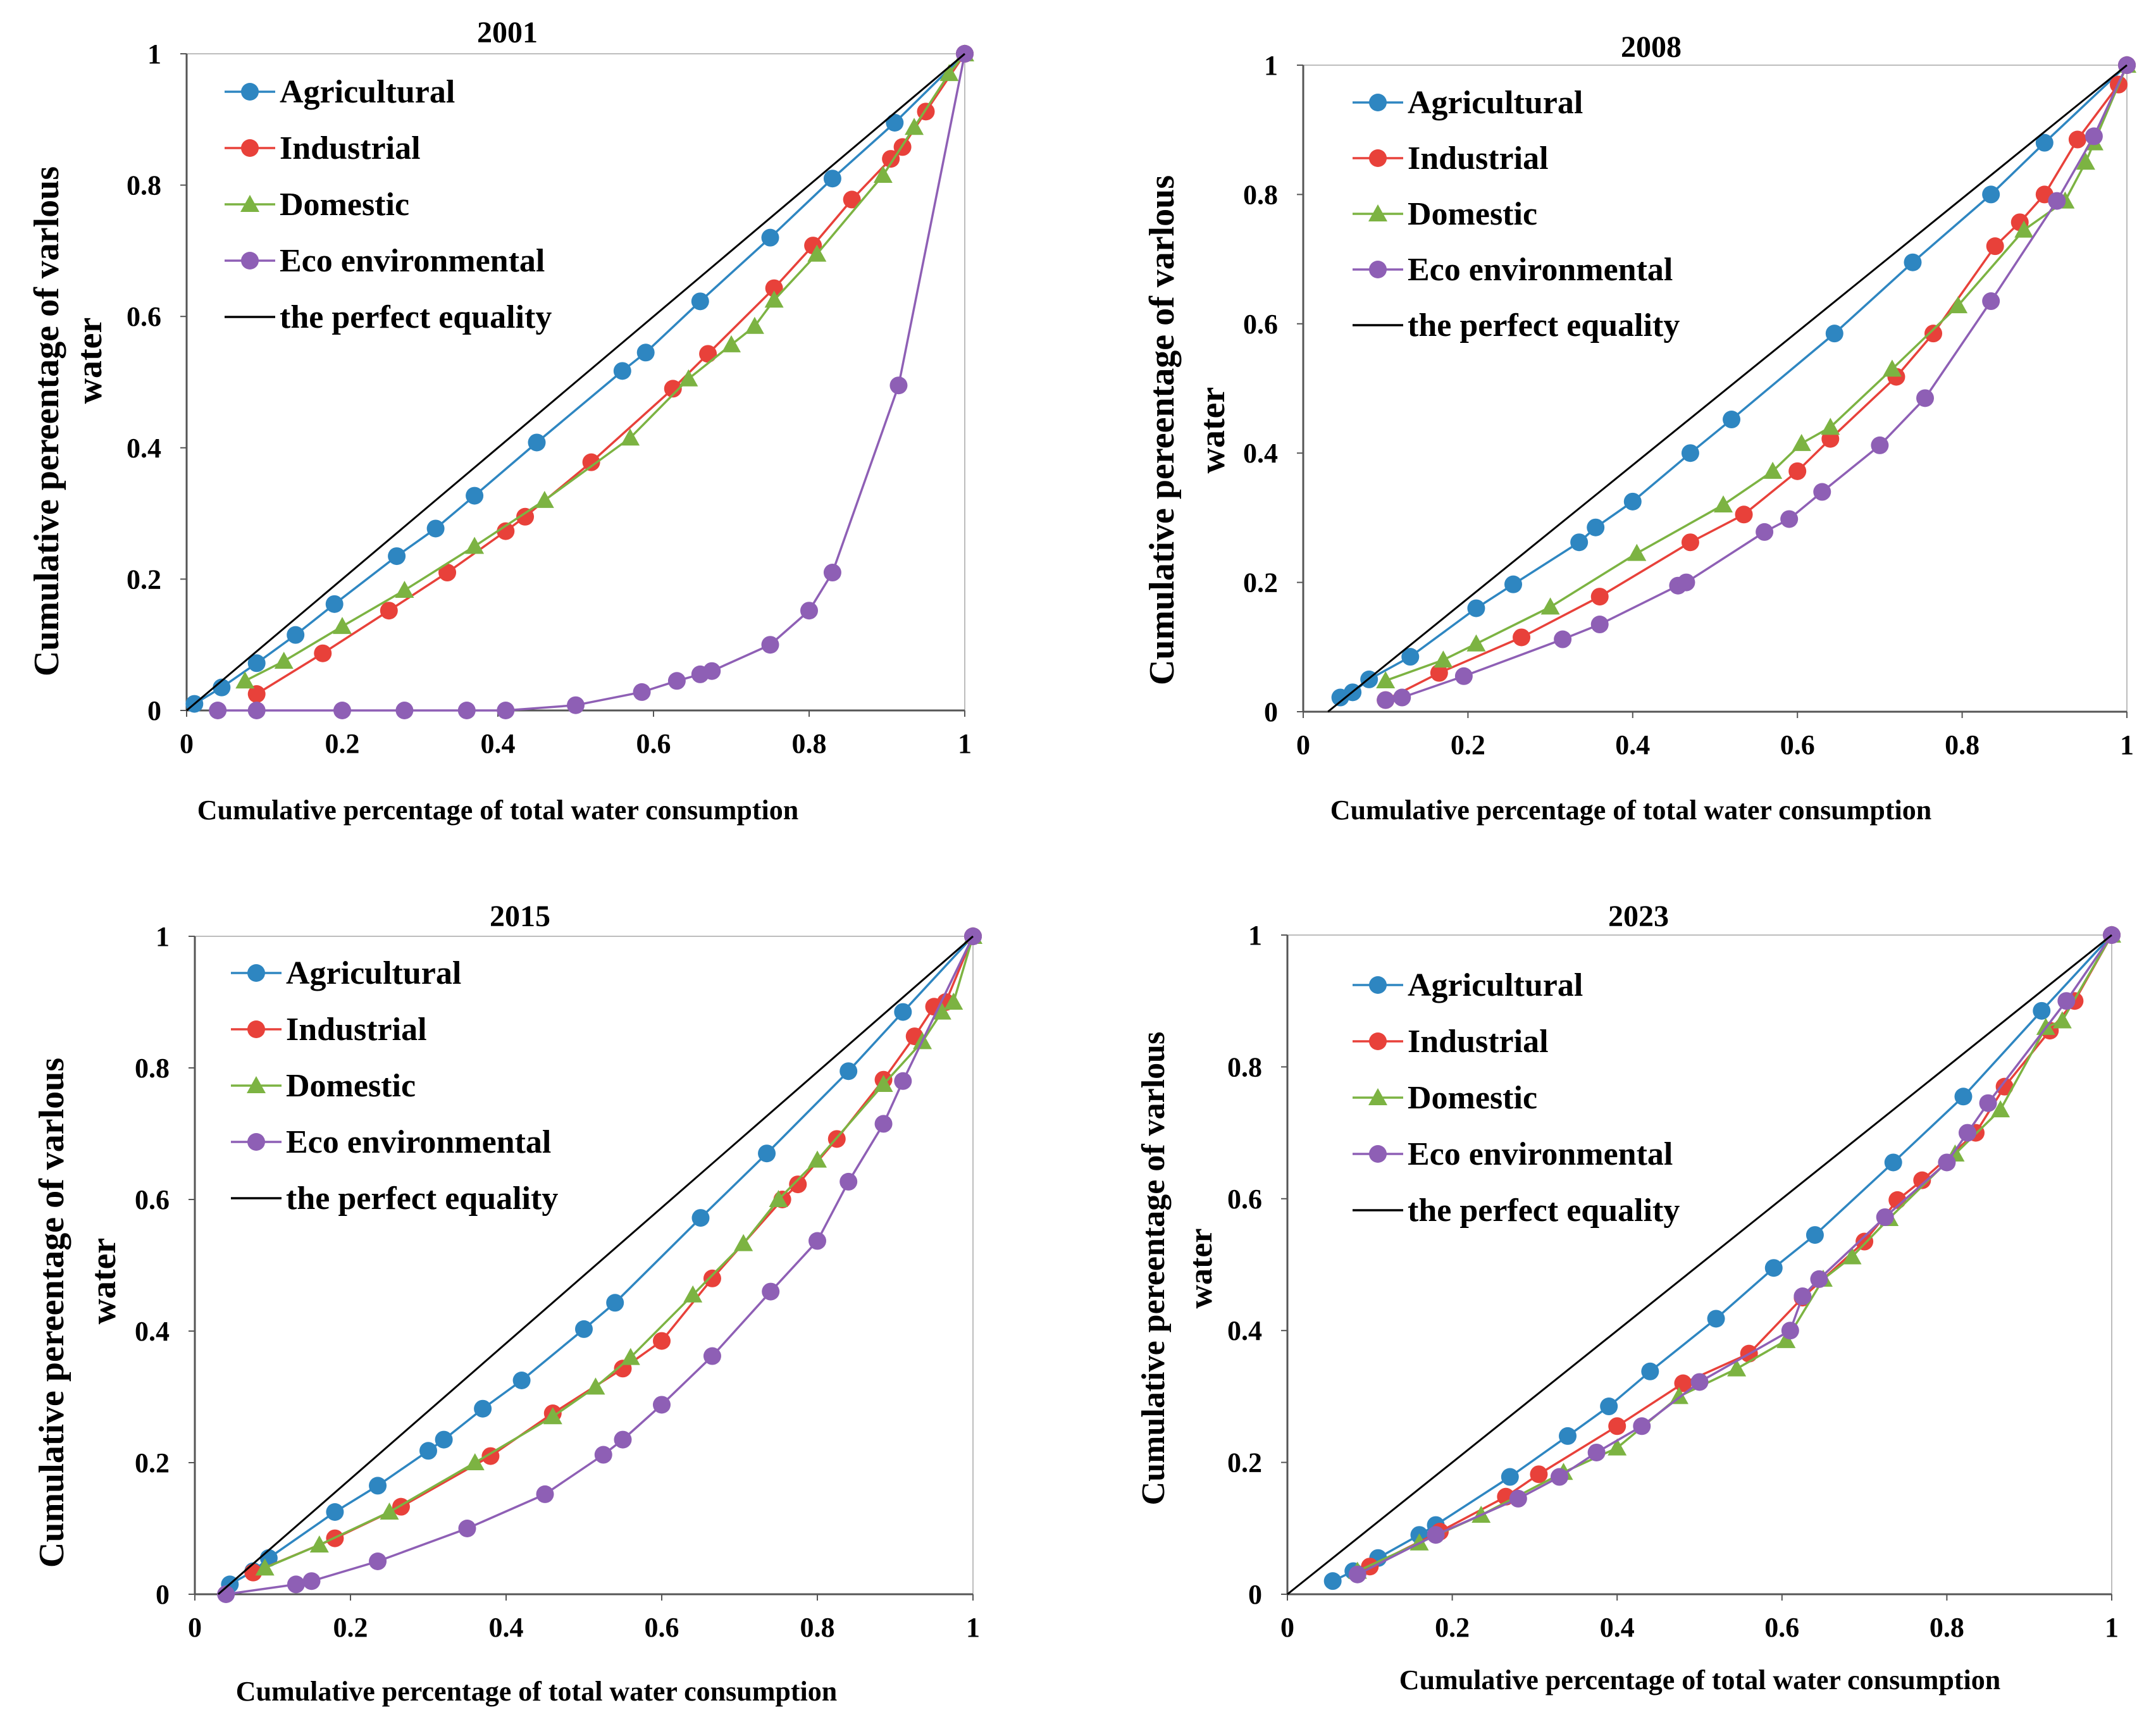 This screenshot has height=1729, width=2156. I want to click on y-tick-label: 0, so click(154, 710).